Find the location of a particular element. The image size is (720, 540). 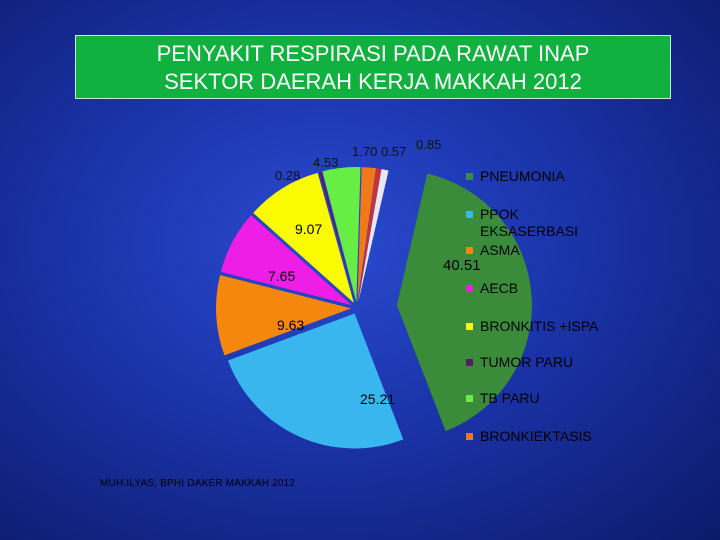

pie-slice-aecb is located at coordinates (286, 260).